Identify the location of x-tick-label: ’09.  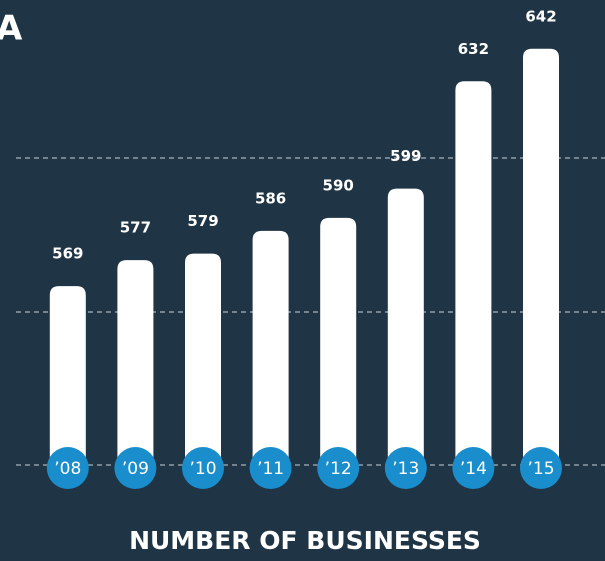
(135, 469).